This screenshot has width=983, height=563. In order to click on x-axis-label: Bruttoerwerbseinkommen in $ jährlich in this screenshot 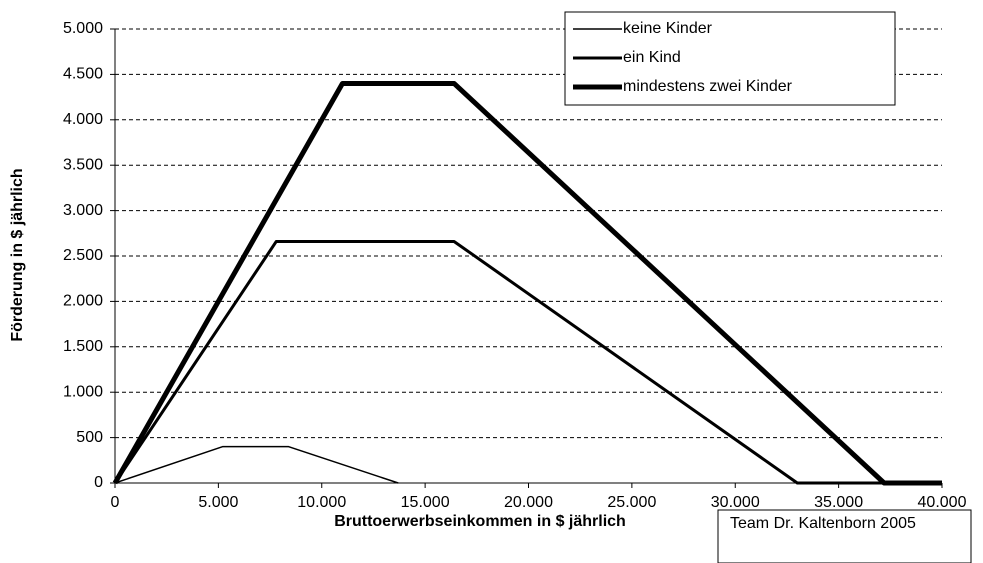, I will do `click(480, 521)`.